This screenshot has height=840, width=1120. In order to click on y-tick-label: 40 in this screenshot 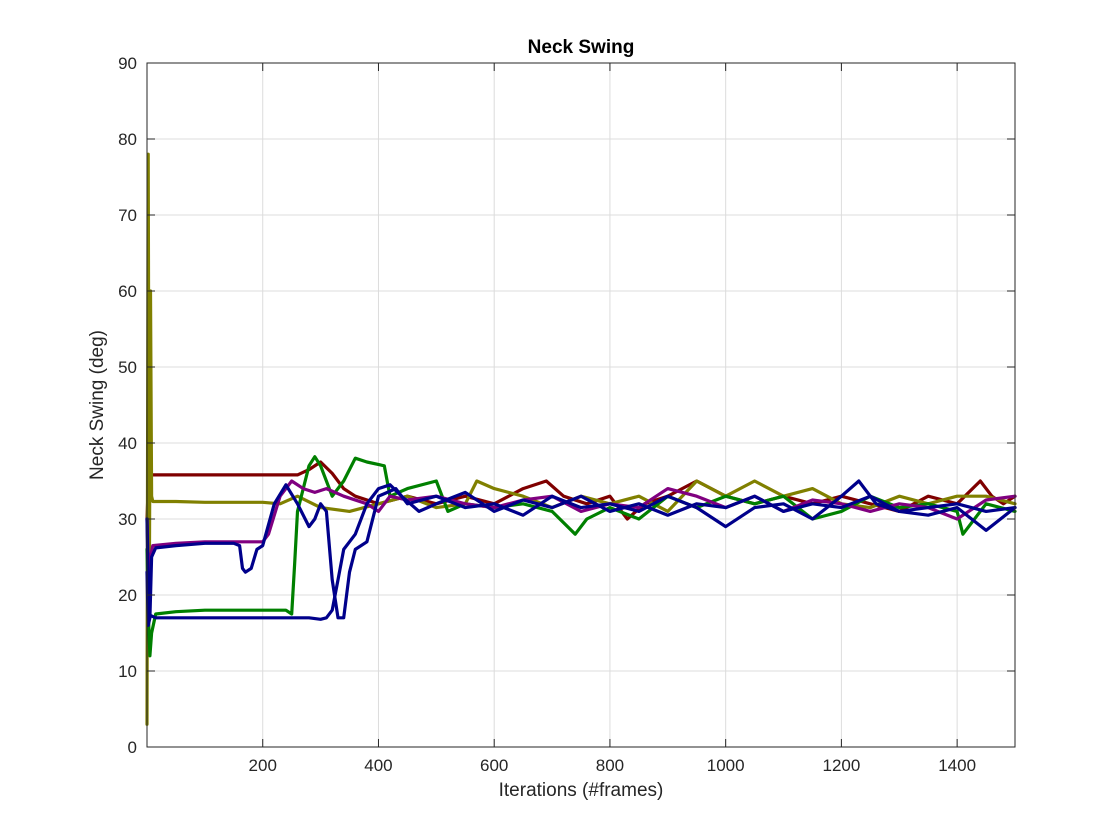, I will do `click(127, 443)`.